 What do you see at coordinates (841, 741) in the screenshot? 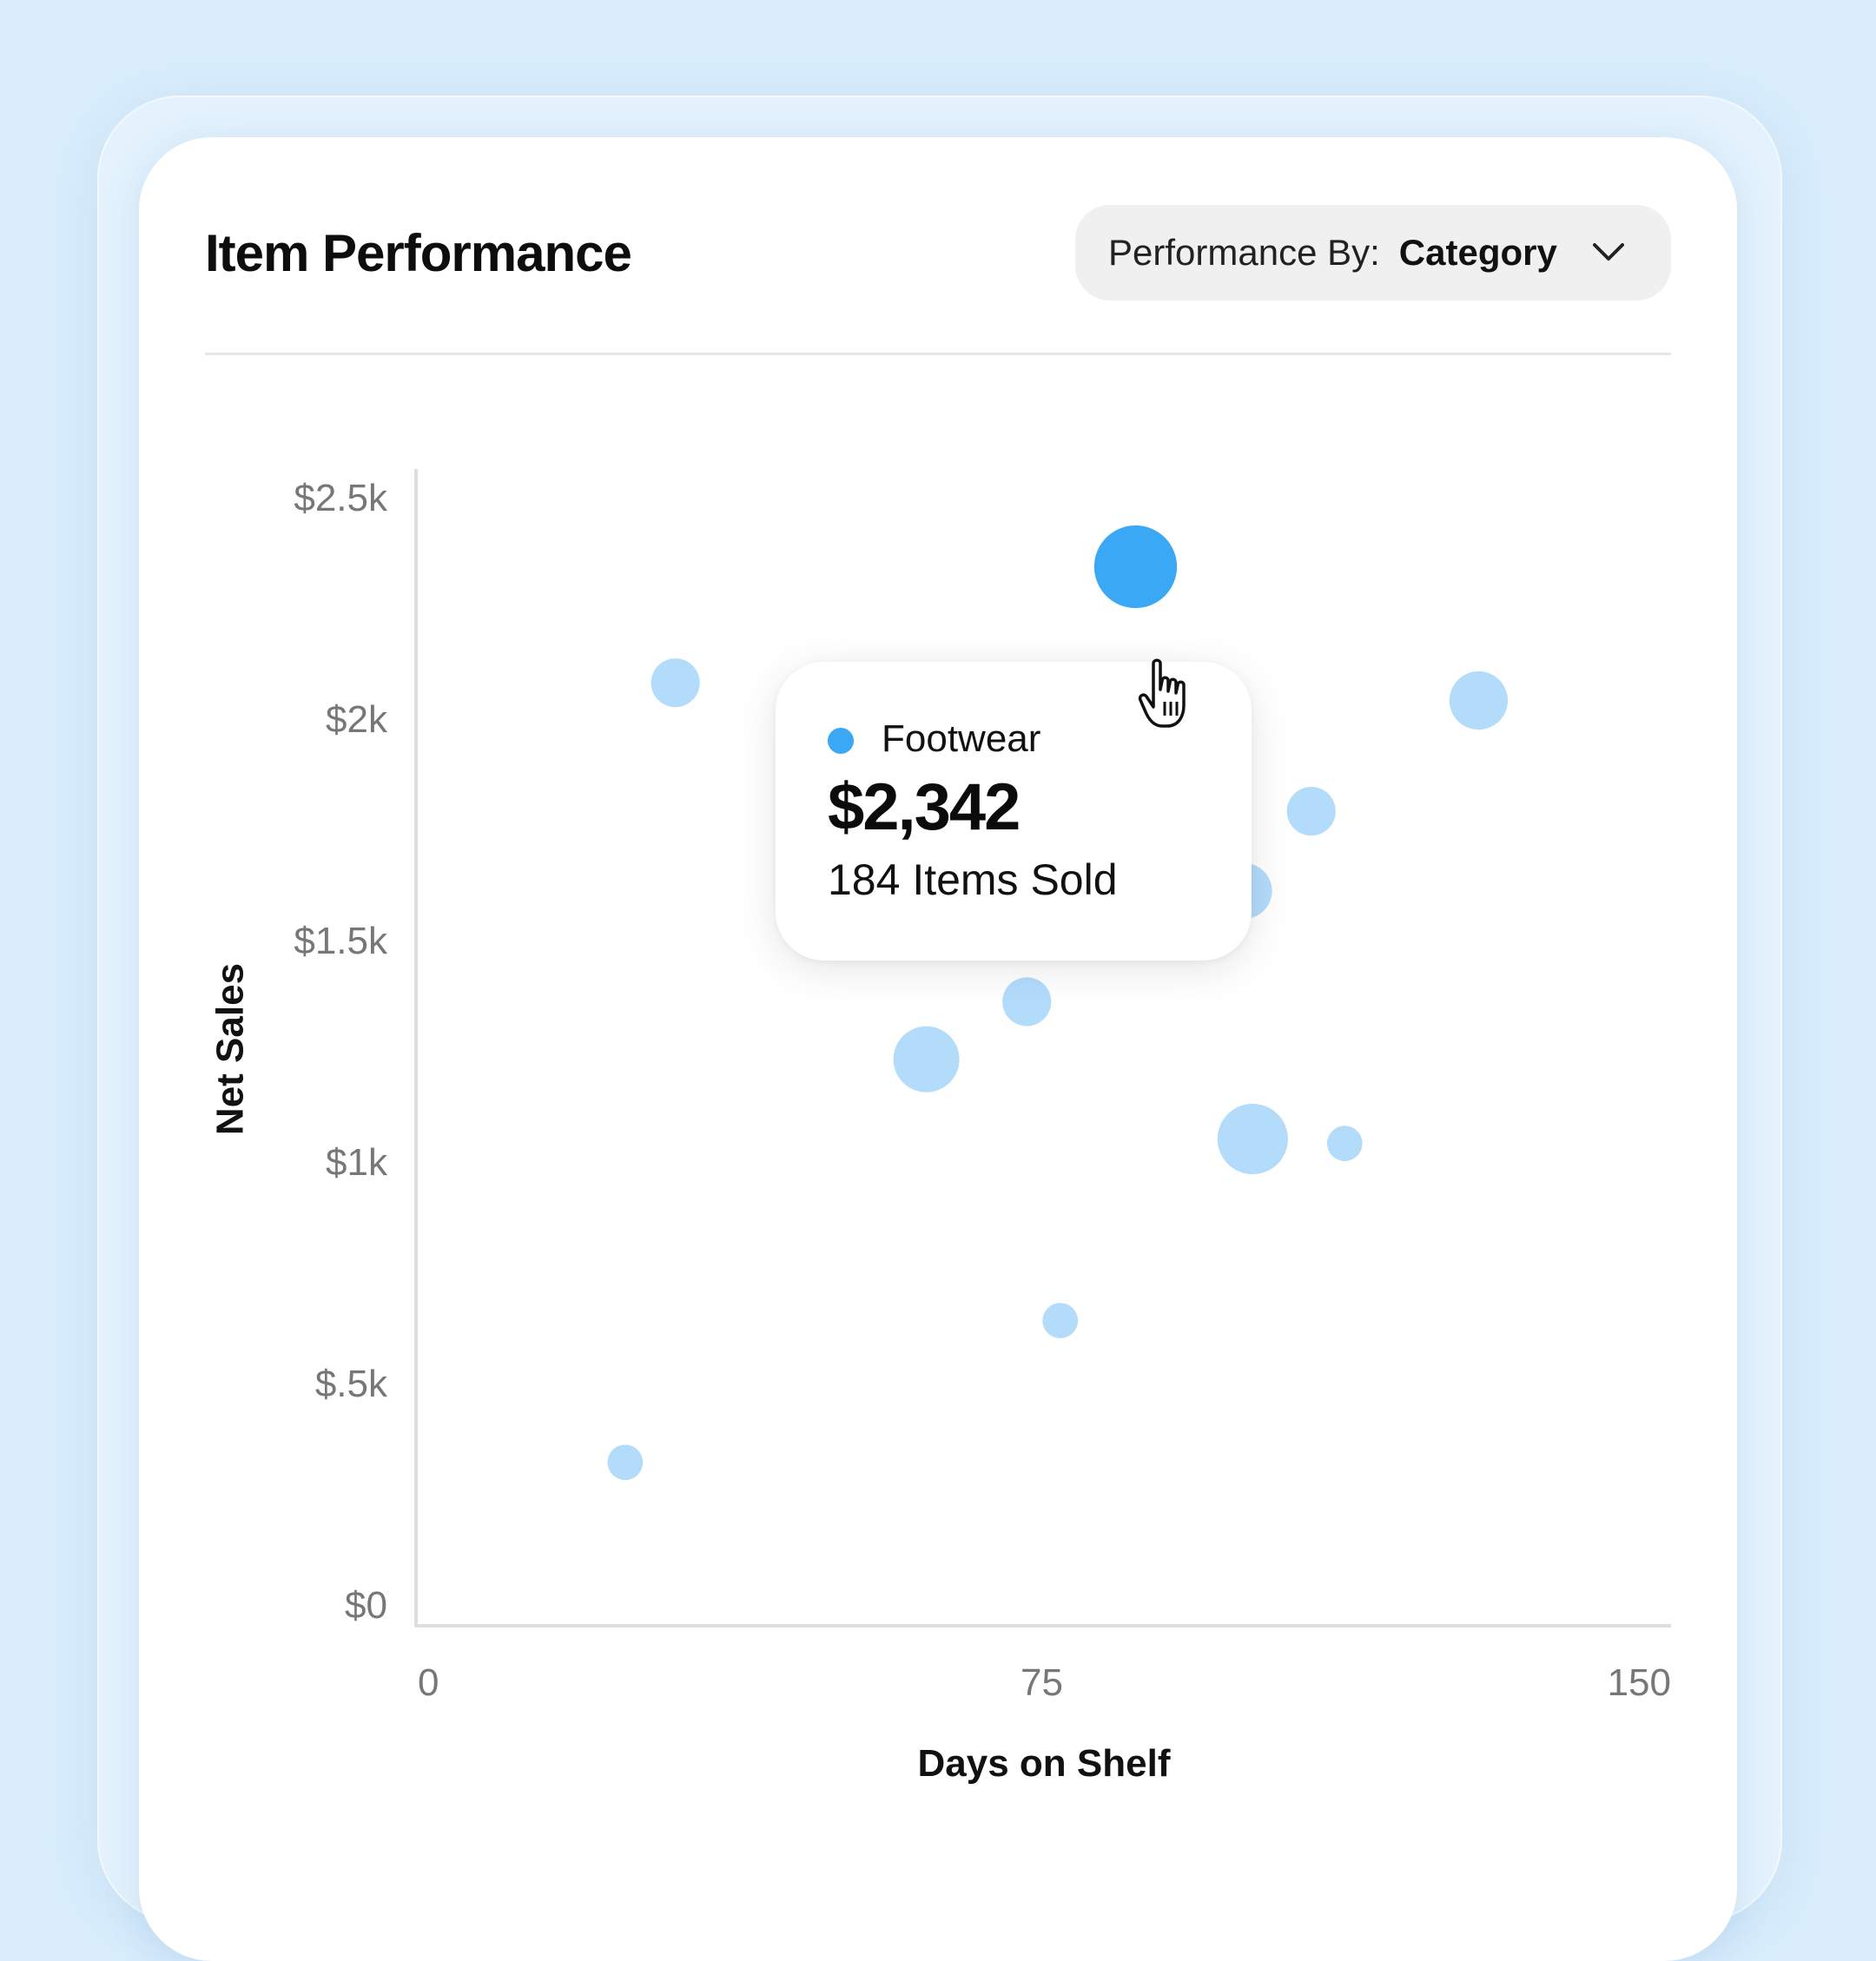
I see `tooltip-color-dot` at bounding box center [841, 741].